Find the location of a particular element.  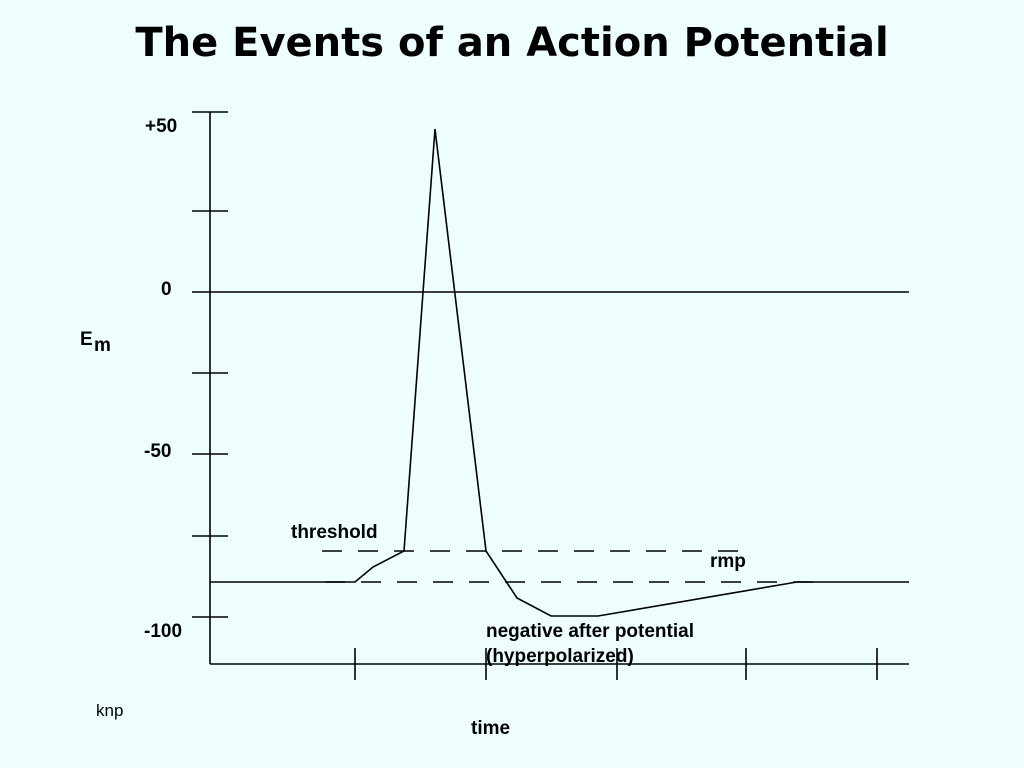

y-axis-label: E is located at coordinates (86, 339).